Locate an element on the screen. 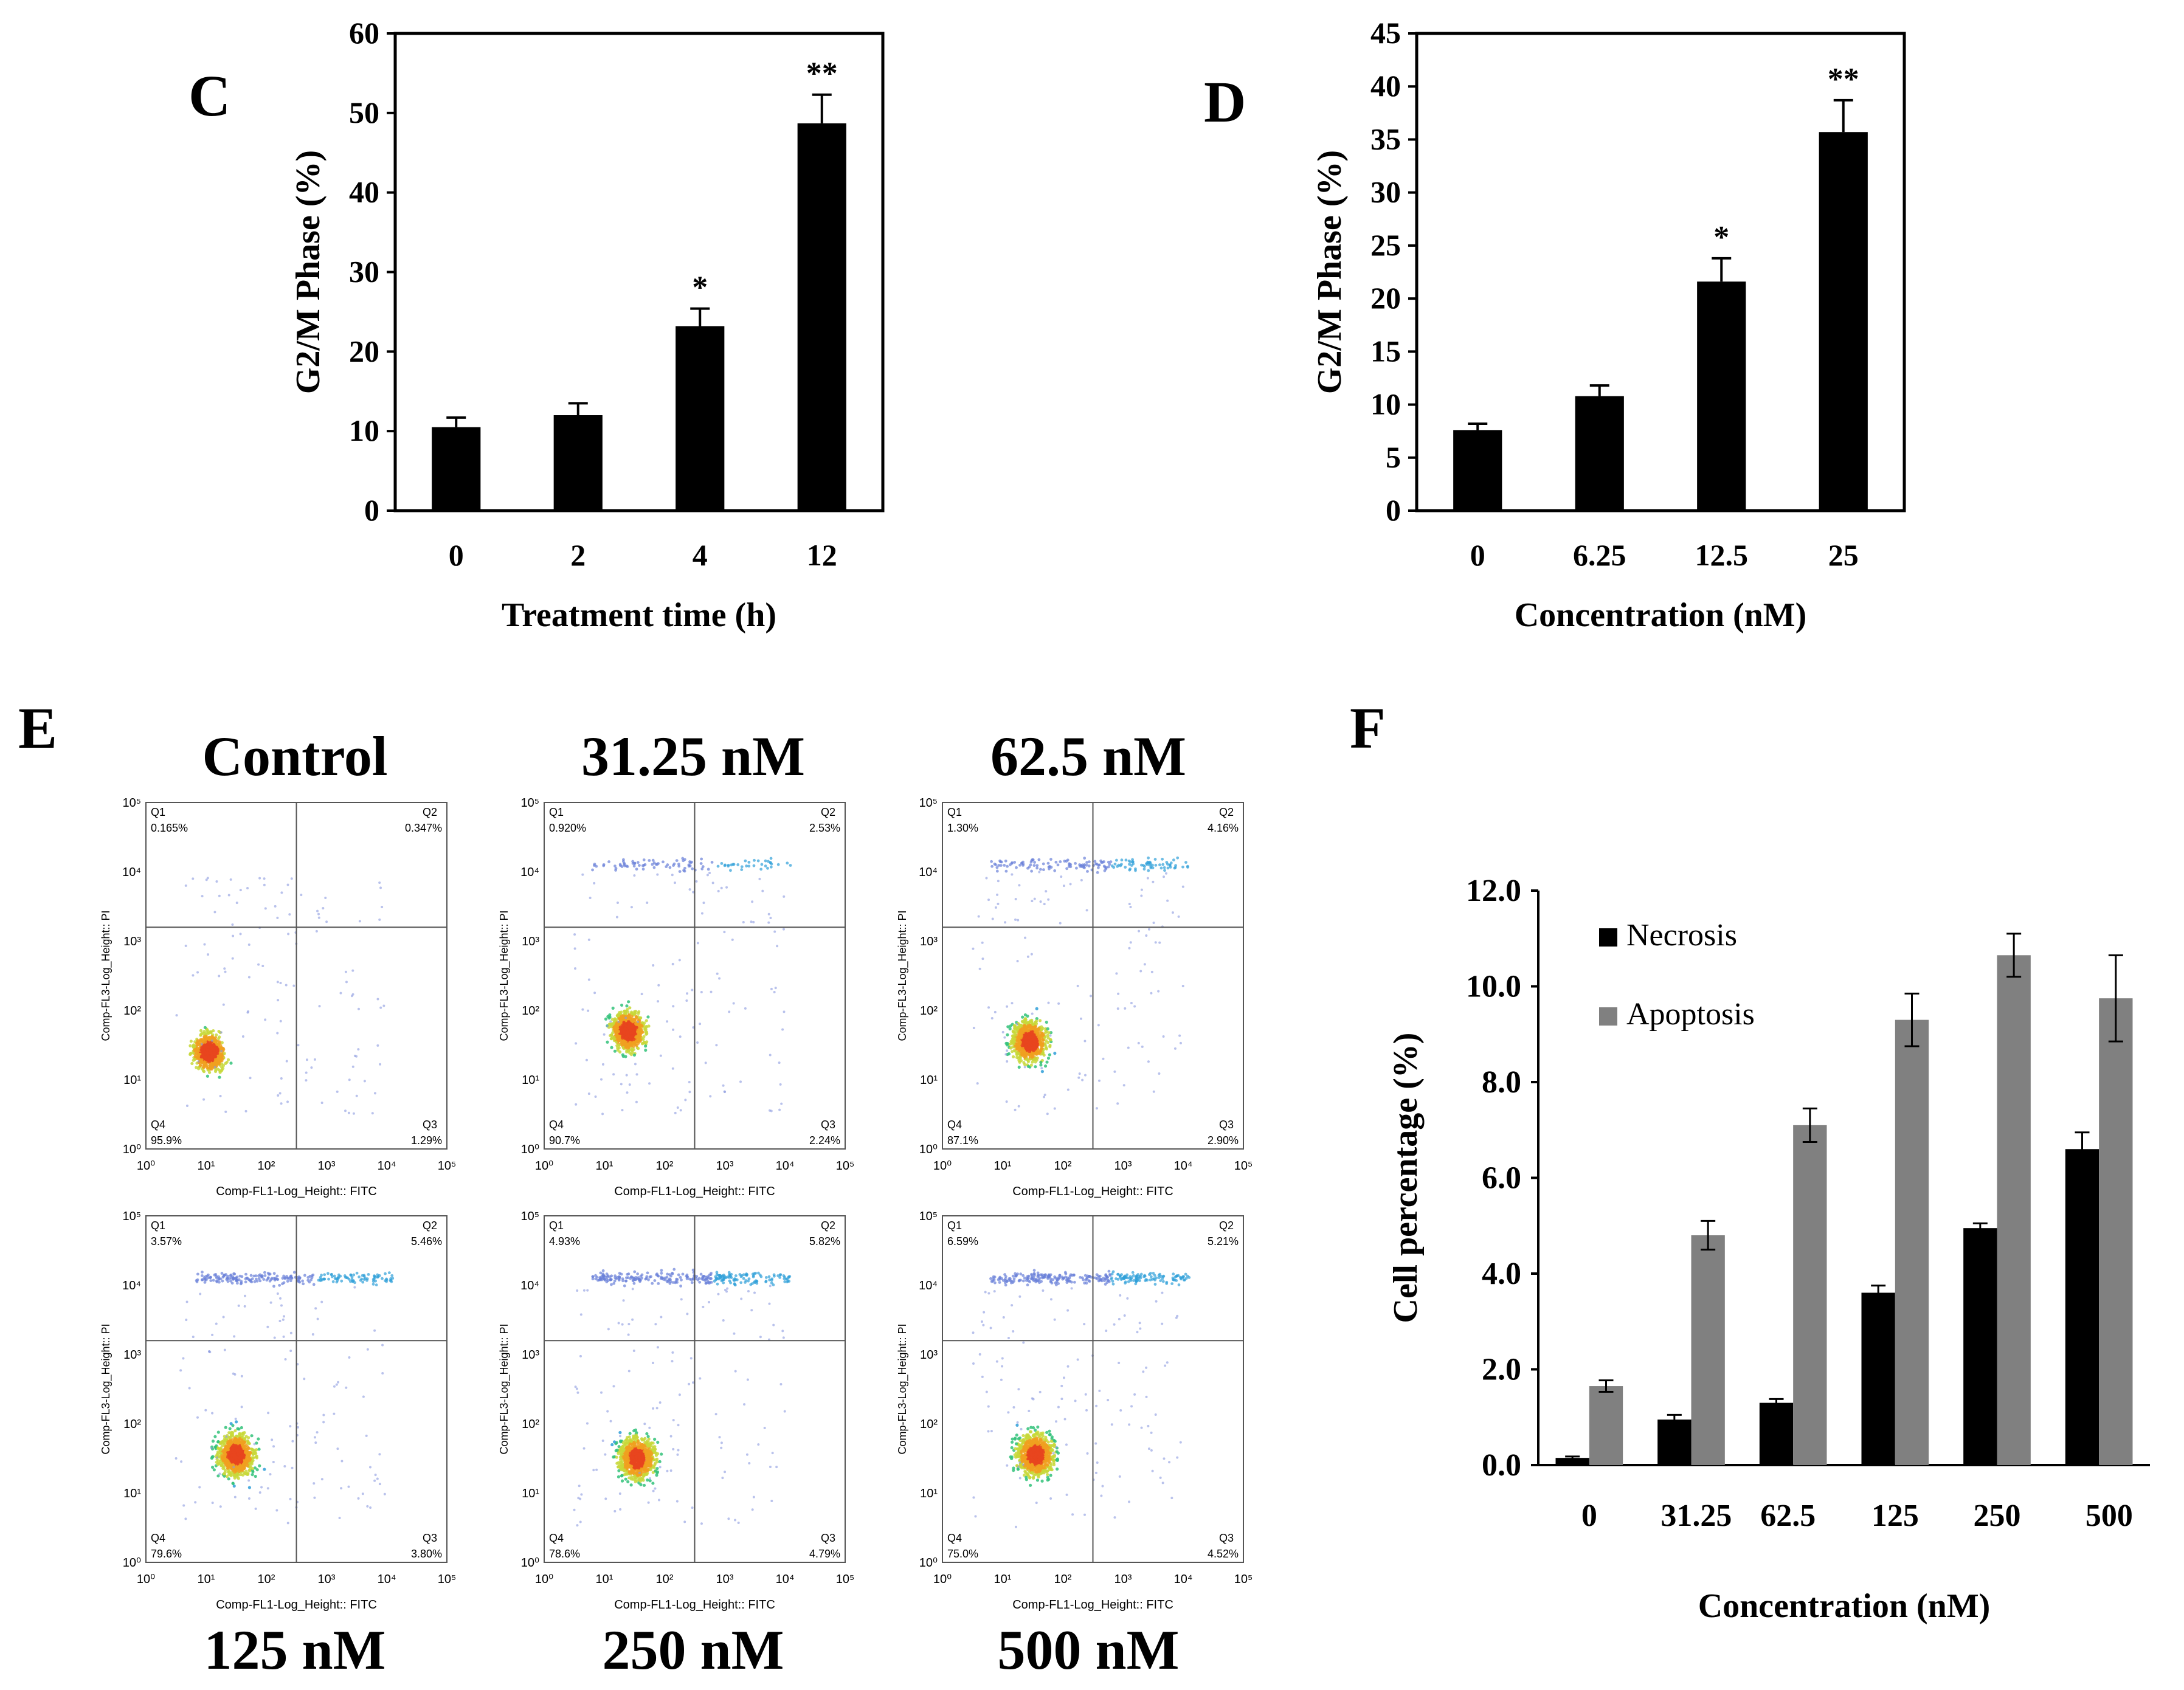  quadrant-label: Q1 is located at coordinates (556, 812).